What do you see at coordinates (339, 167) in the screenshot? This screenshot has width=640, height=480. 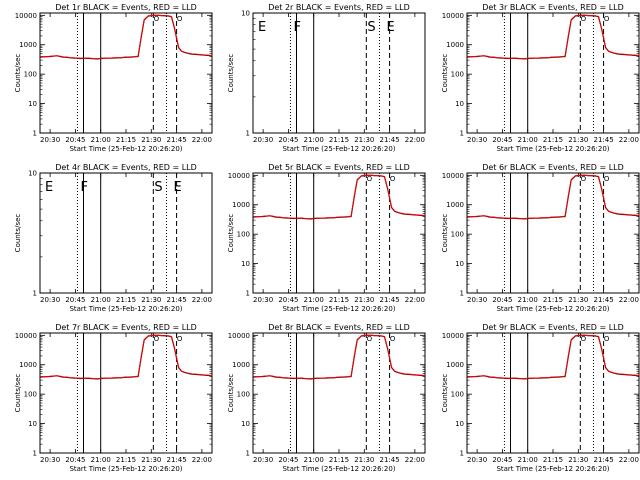 I see `panel-title: Det 5r BLACK = Events, RED = LLD` at bounding box center [339, 167].